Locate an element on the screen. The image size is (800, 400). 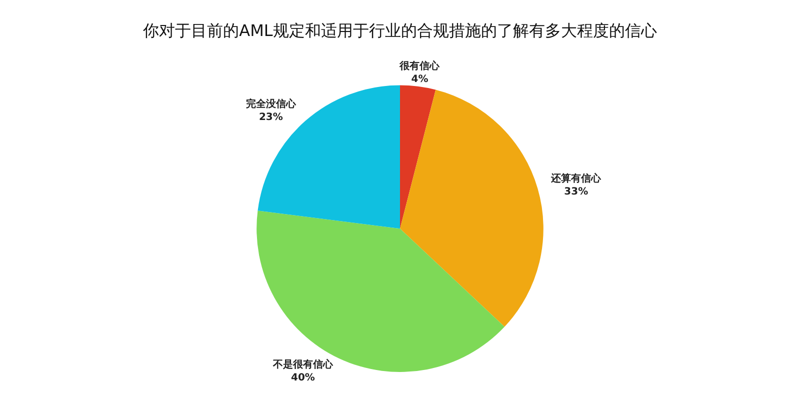
slice-label: 完全没信心 is located at coordinates (271, 104).